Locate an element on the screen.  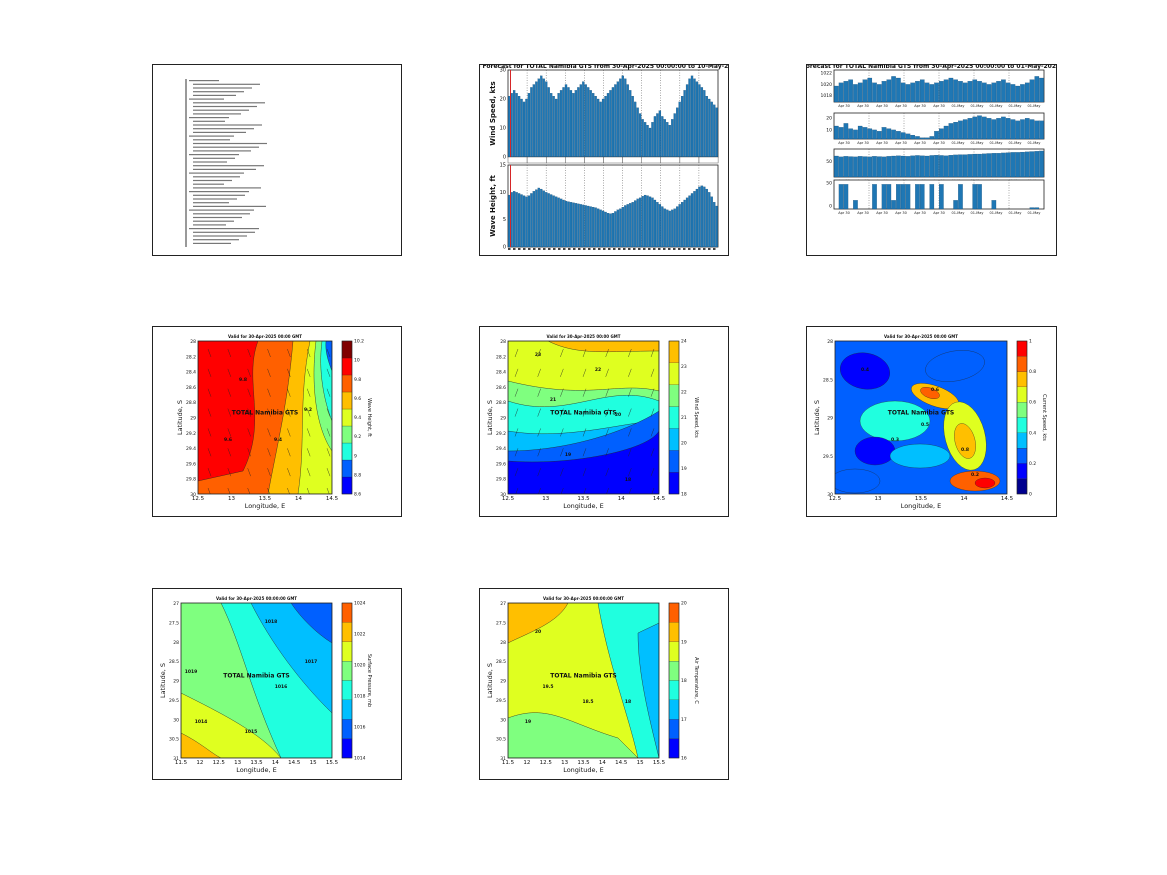
wind-speed-ytick: 30 is located at coordinates (503, 71).